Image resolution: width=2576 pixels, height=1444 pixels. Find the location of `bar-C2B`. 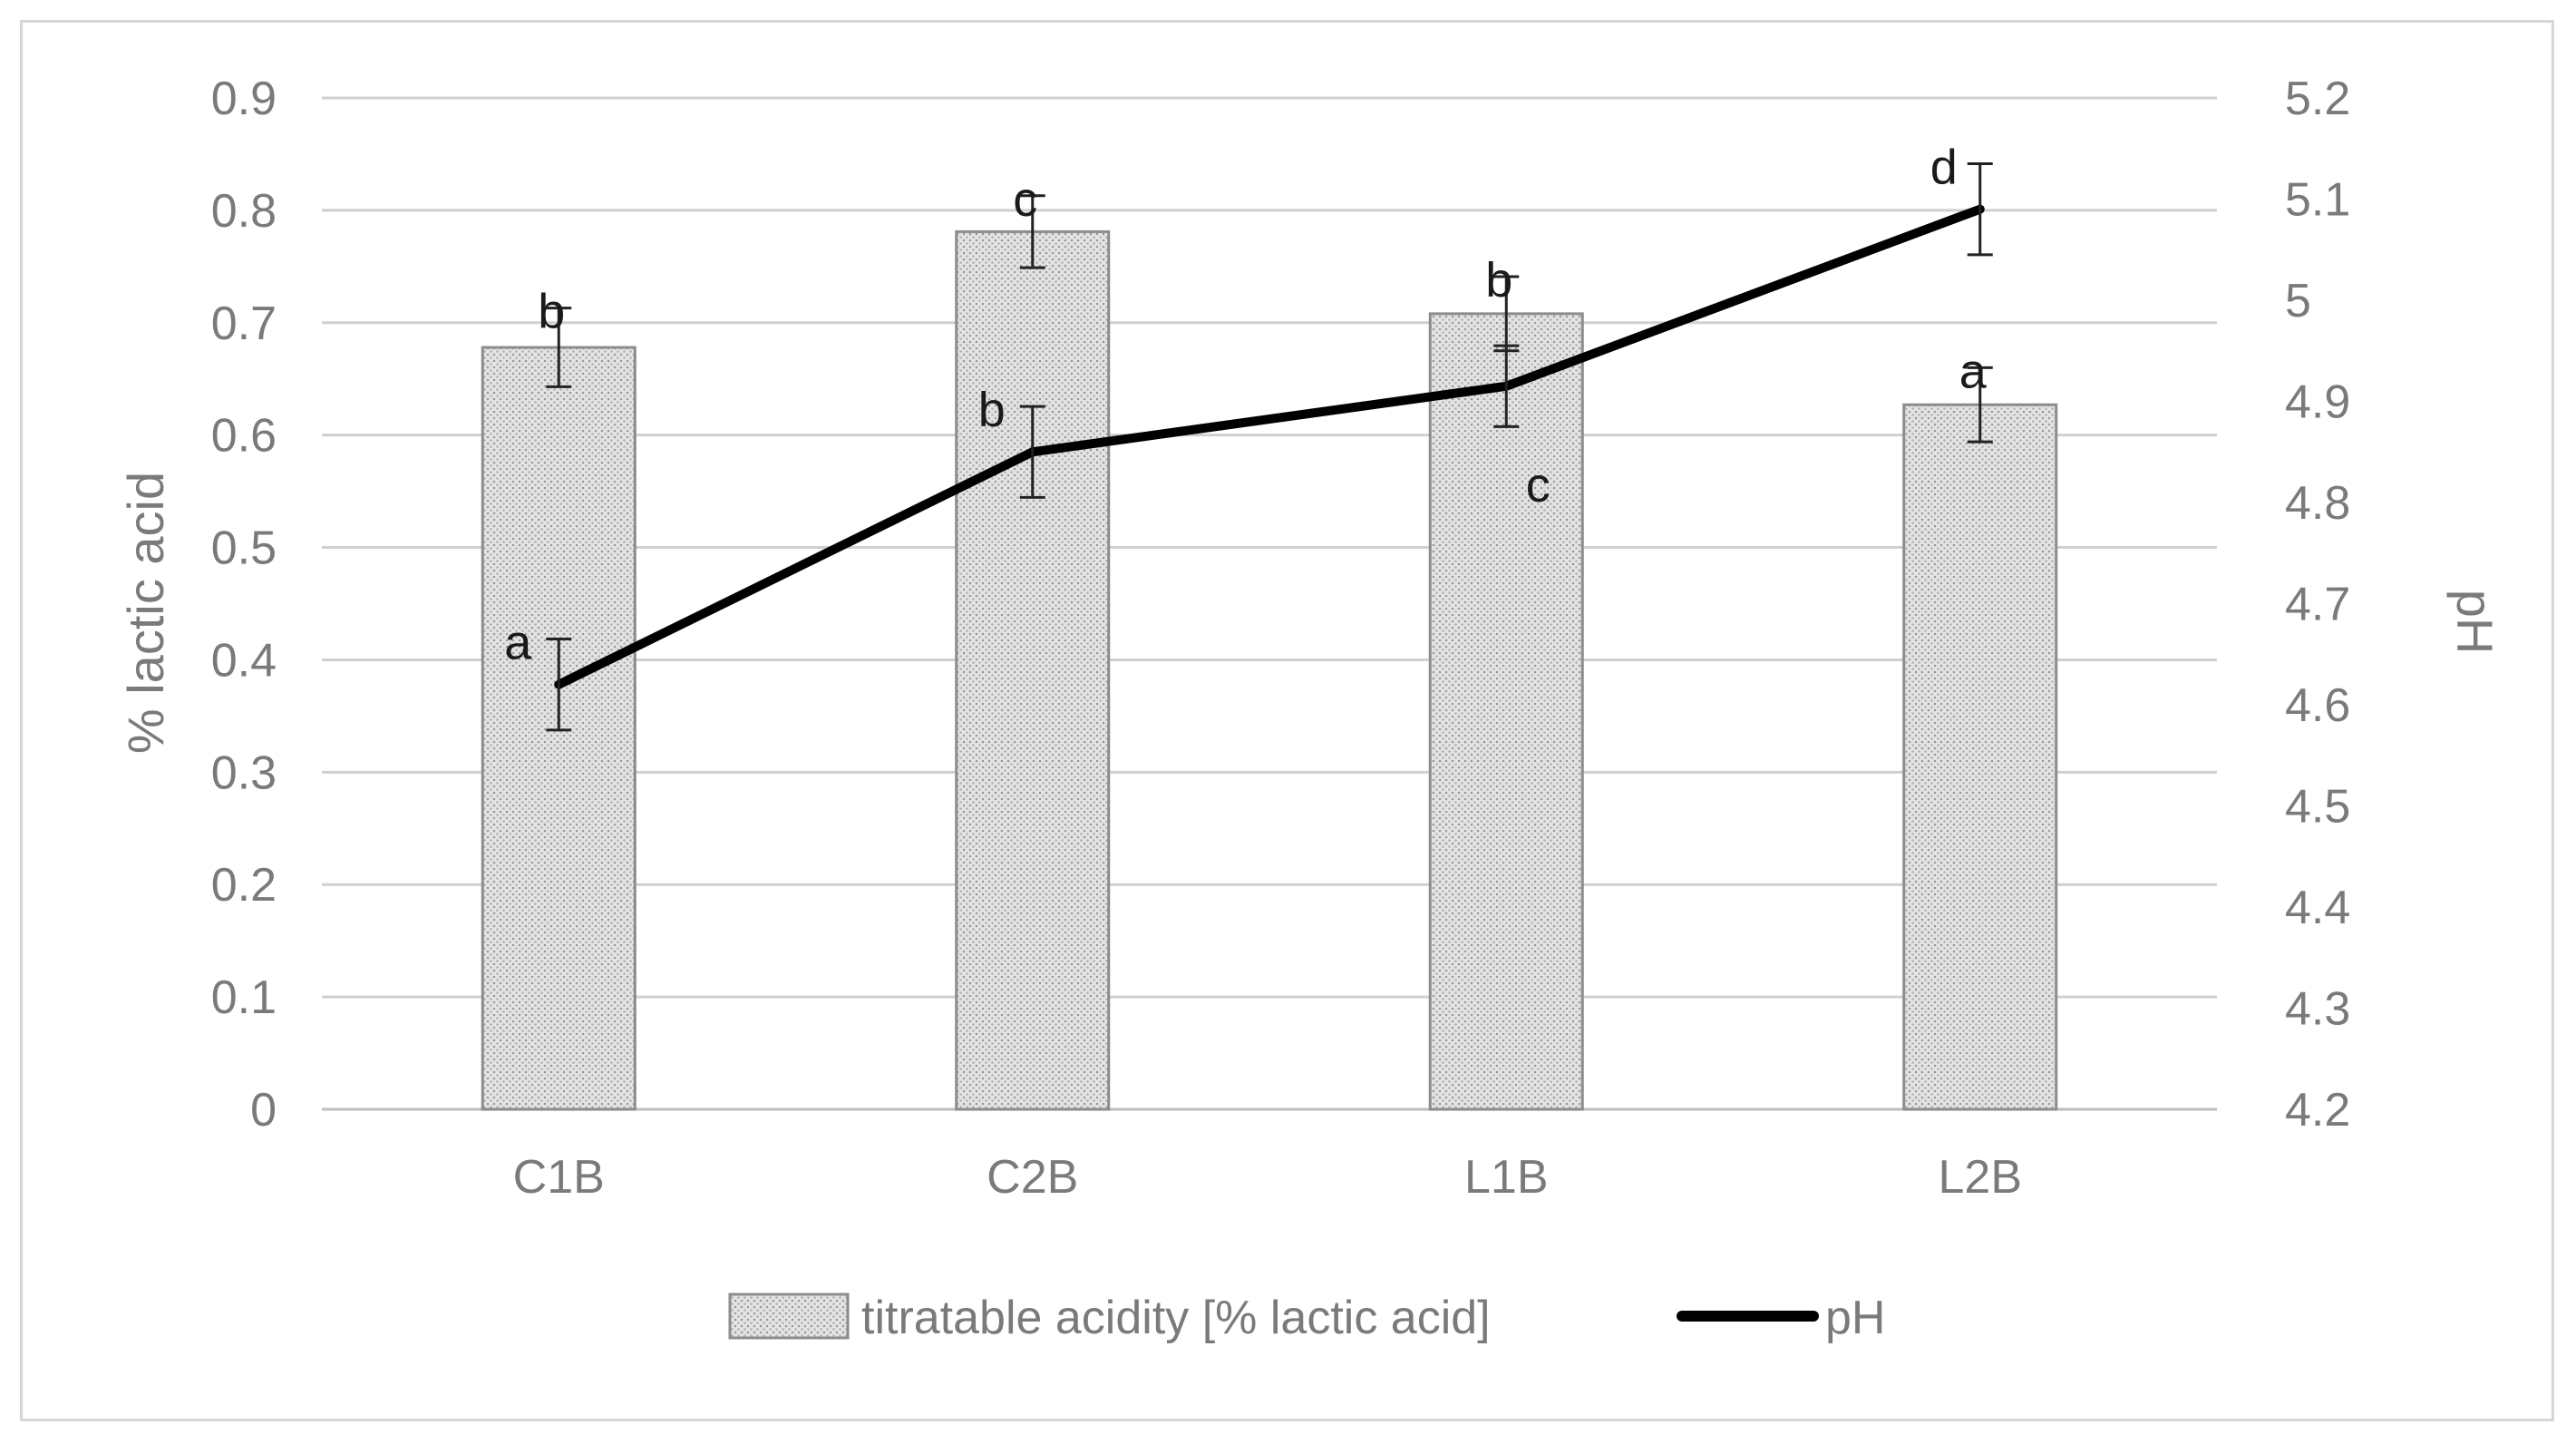

bar-C2B is located at coordinates (1033, 670).